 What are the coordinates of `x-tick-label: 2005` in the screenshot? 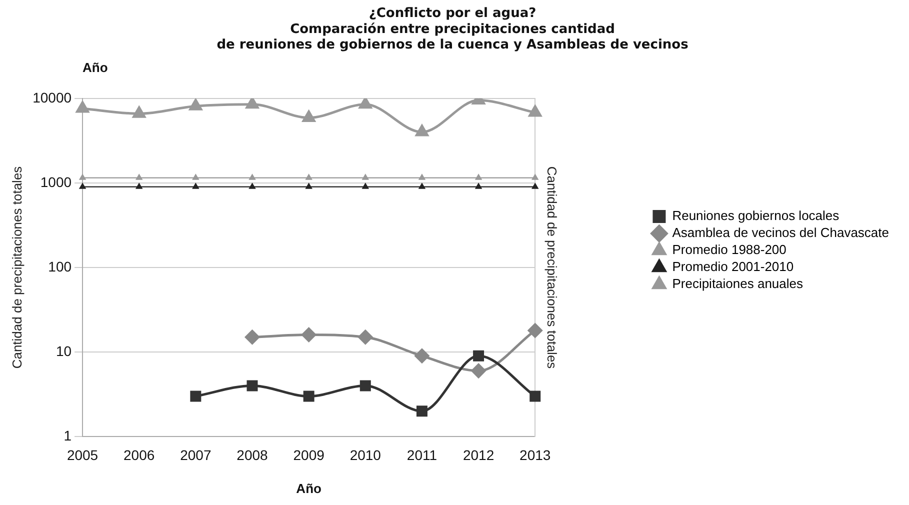 It's located at (82, 454).